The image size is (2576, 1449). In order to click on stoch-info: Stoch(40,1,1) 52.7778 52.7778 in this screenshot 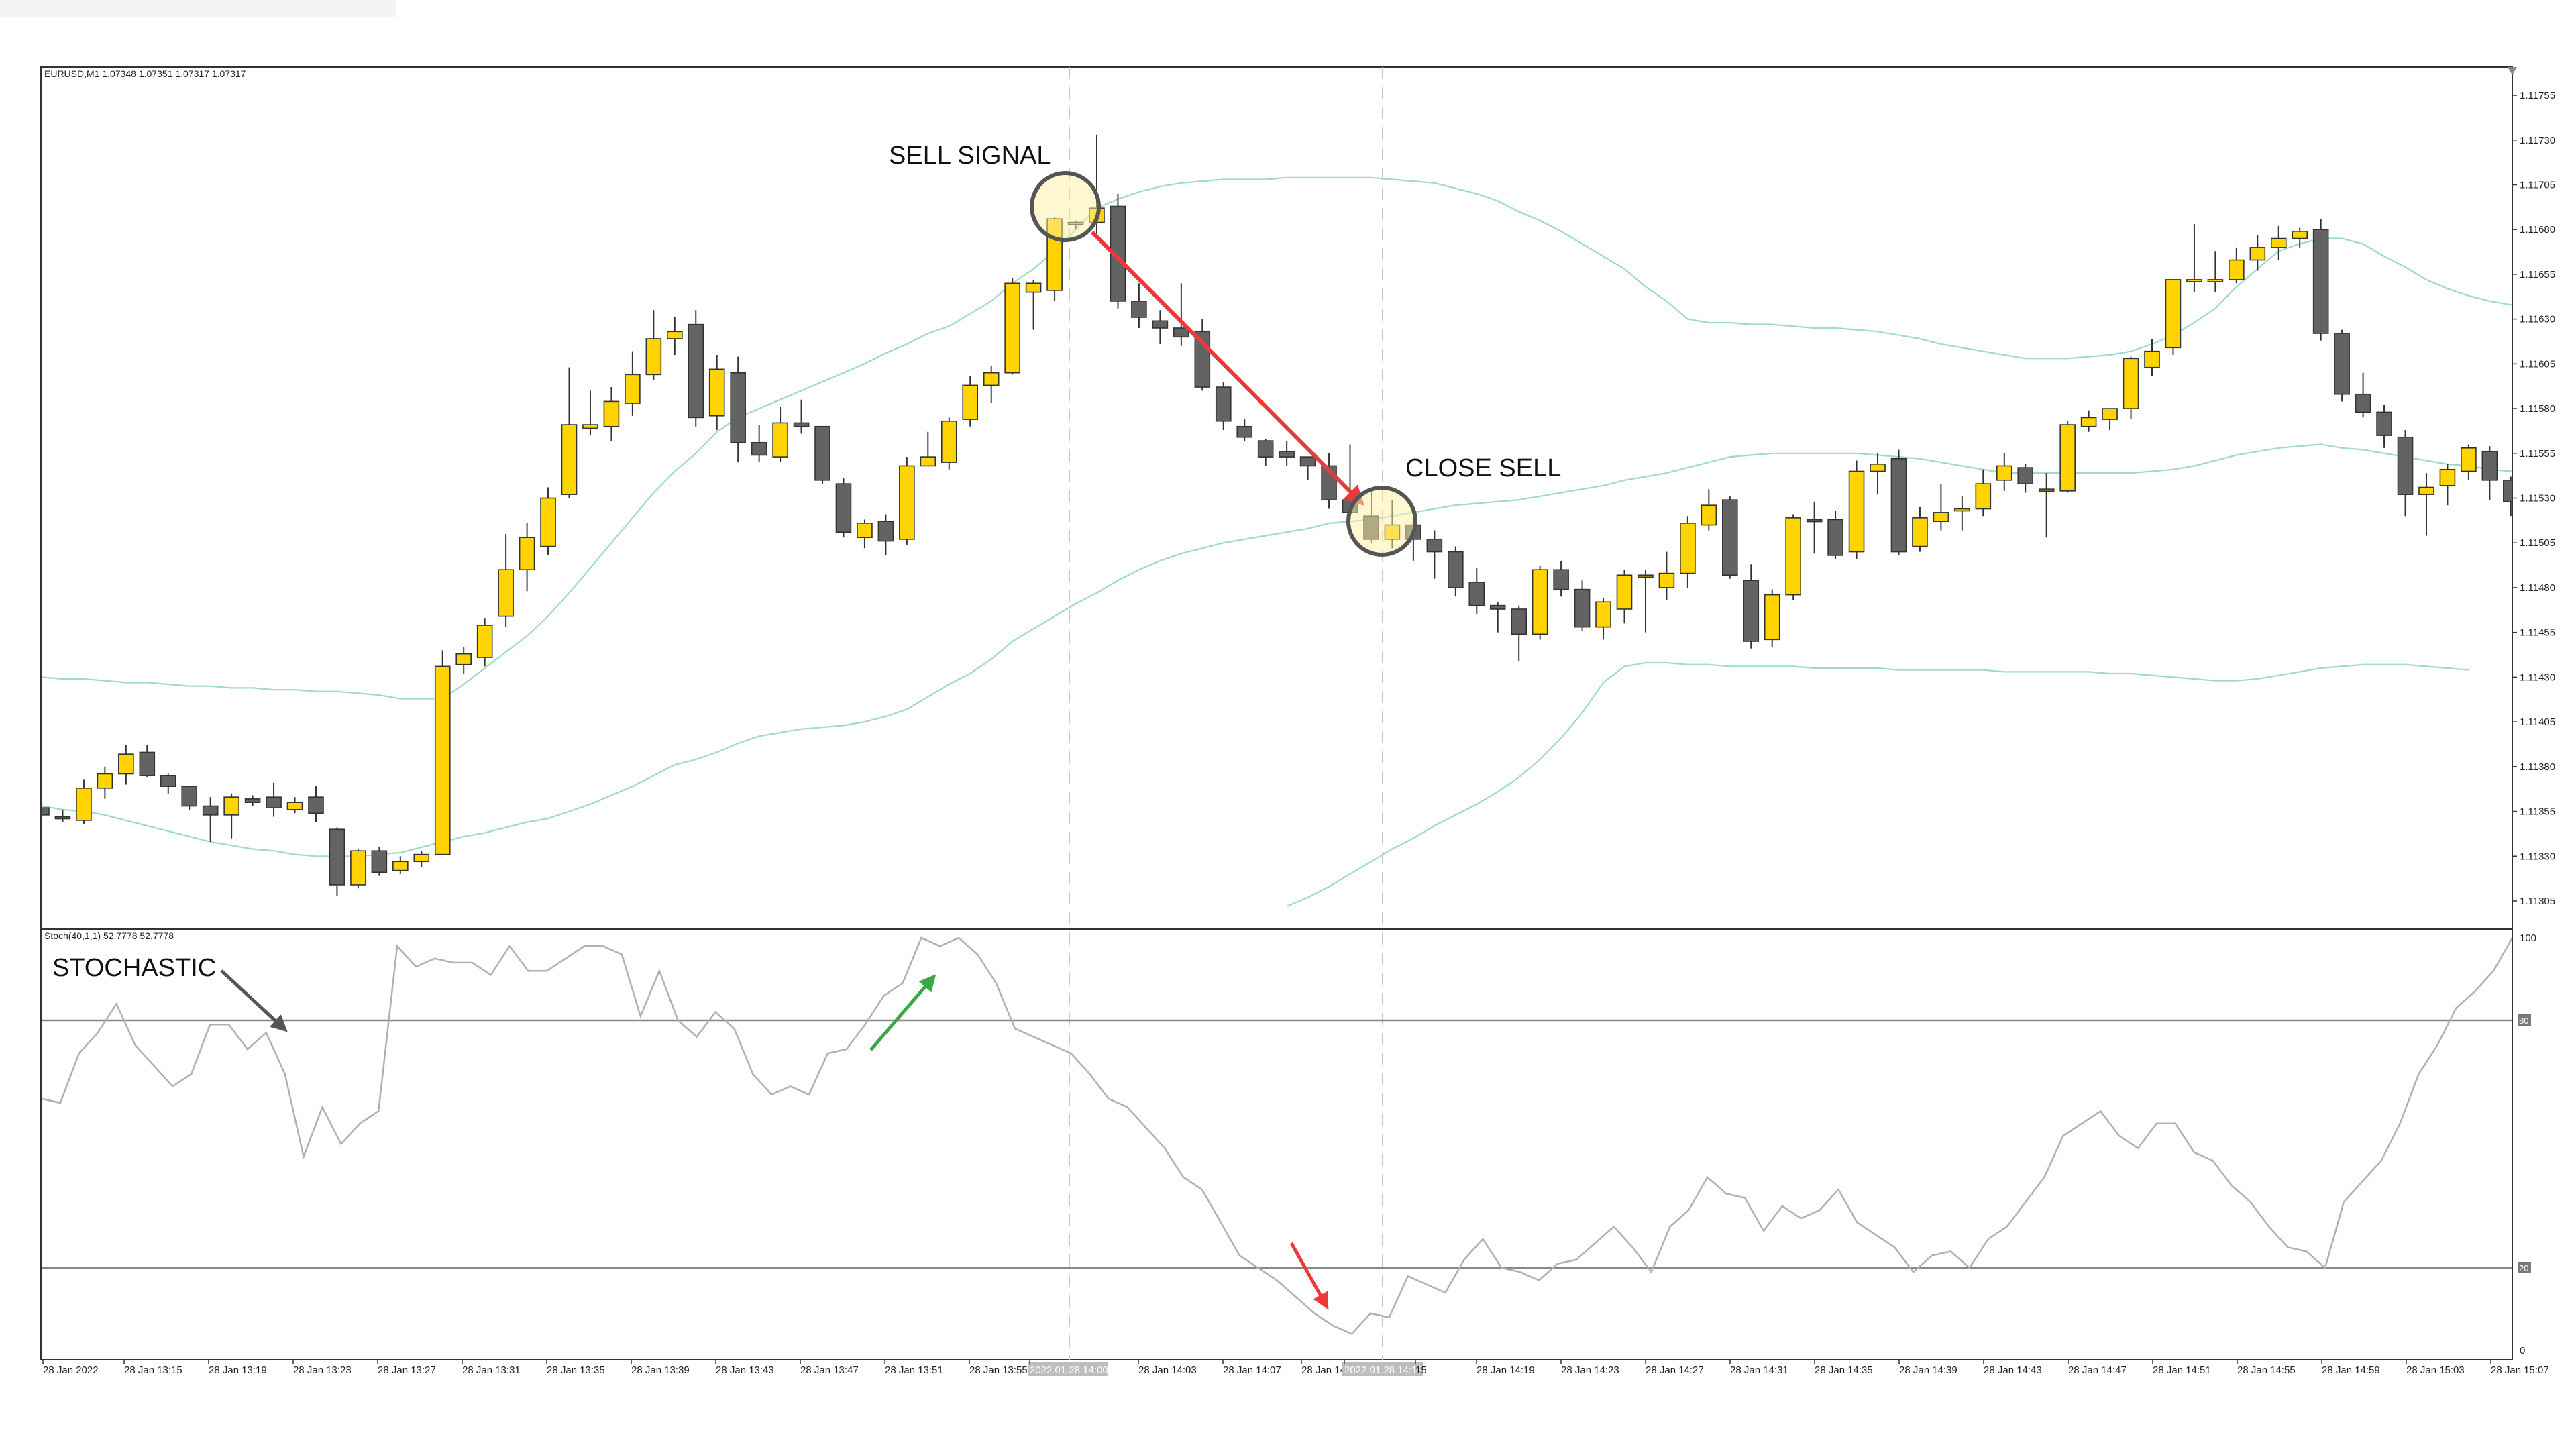, I will do `click(109, 935)`.